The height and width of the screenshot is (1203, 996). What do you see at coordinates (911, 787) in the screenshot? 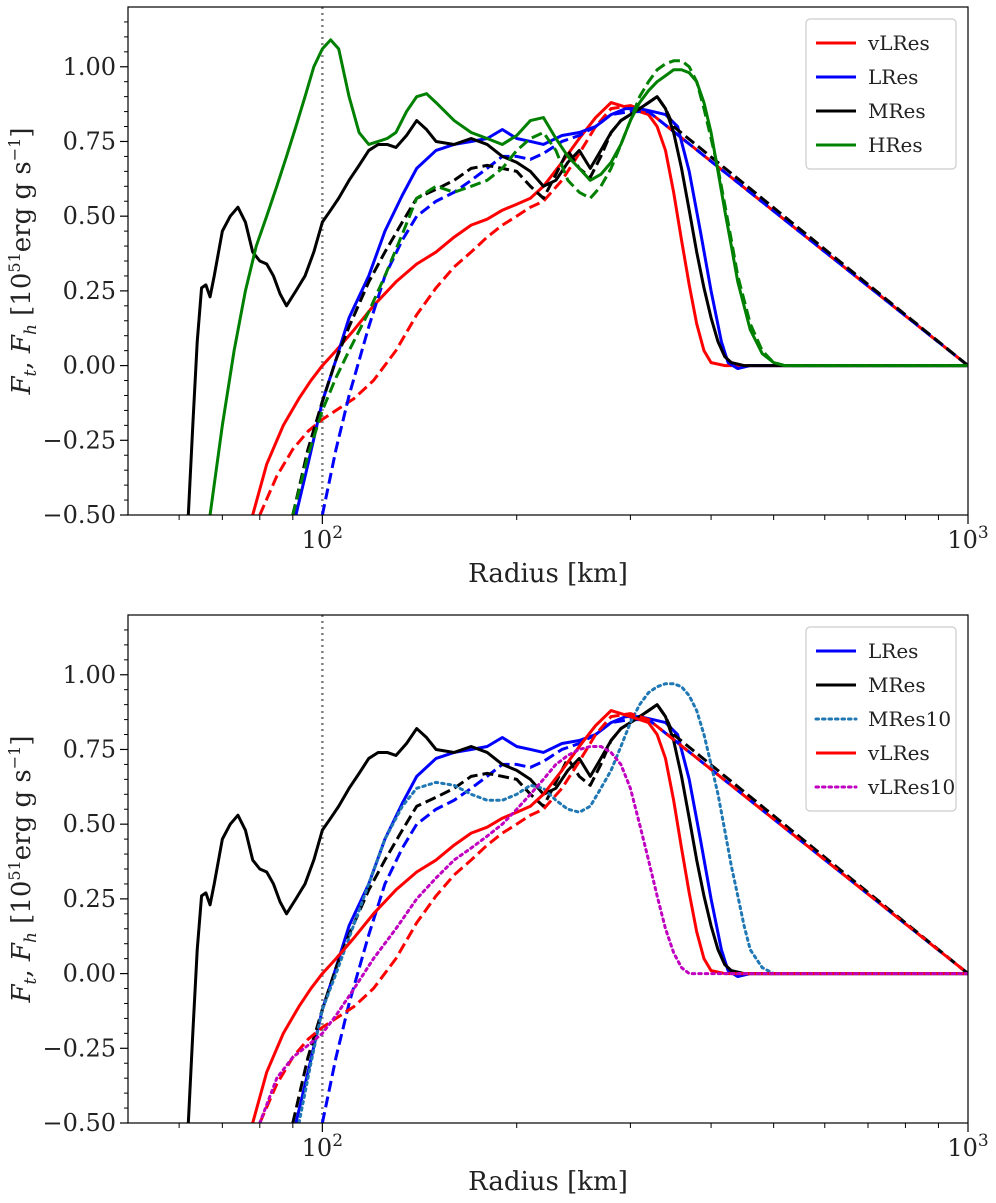
I see `legend-label-vlres10: vLRes10` at bounding box center [911, 787].